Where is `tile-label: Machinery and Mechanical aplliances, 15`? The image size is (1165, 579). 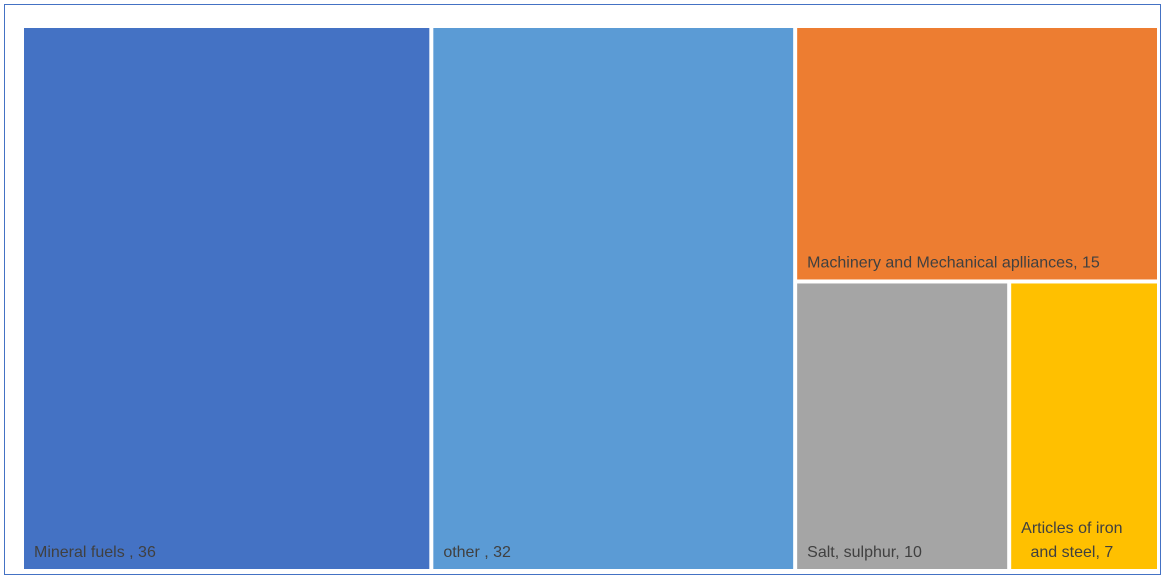
tile-label: Machinery and Mechanical aplliances, 15 is located at coordinates (953, 262).